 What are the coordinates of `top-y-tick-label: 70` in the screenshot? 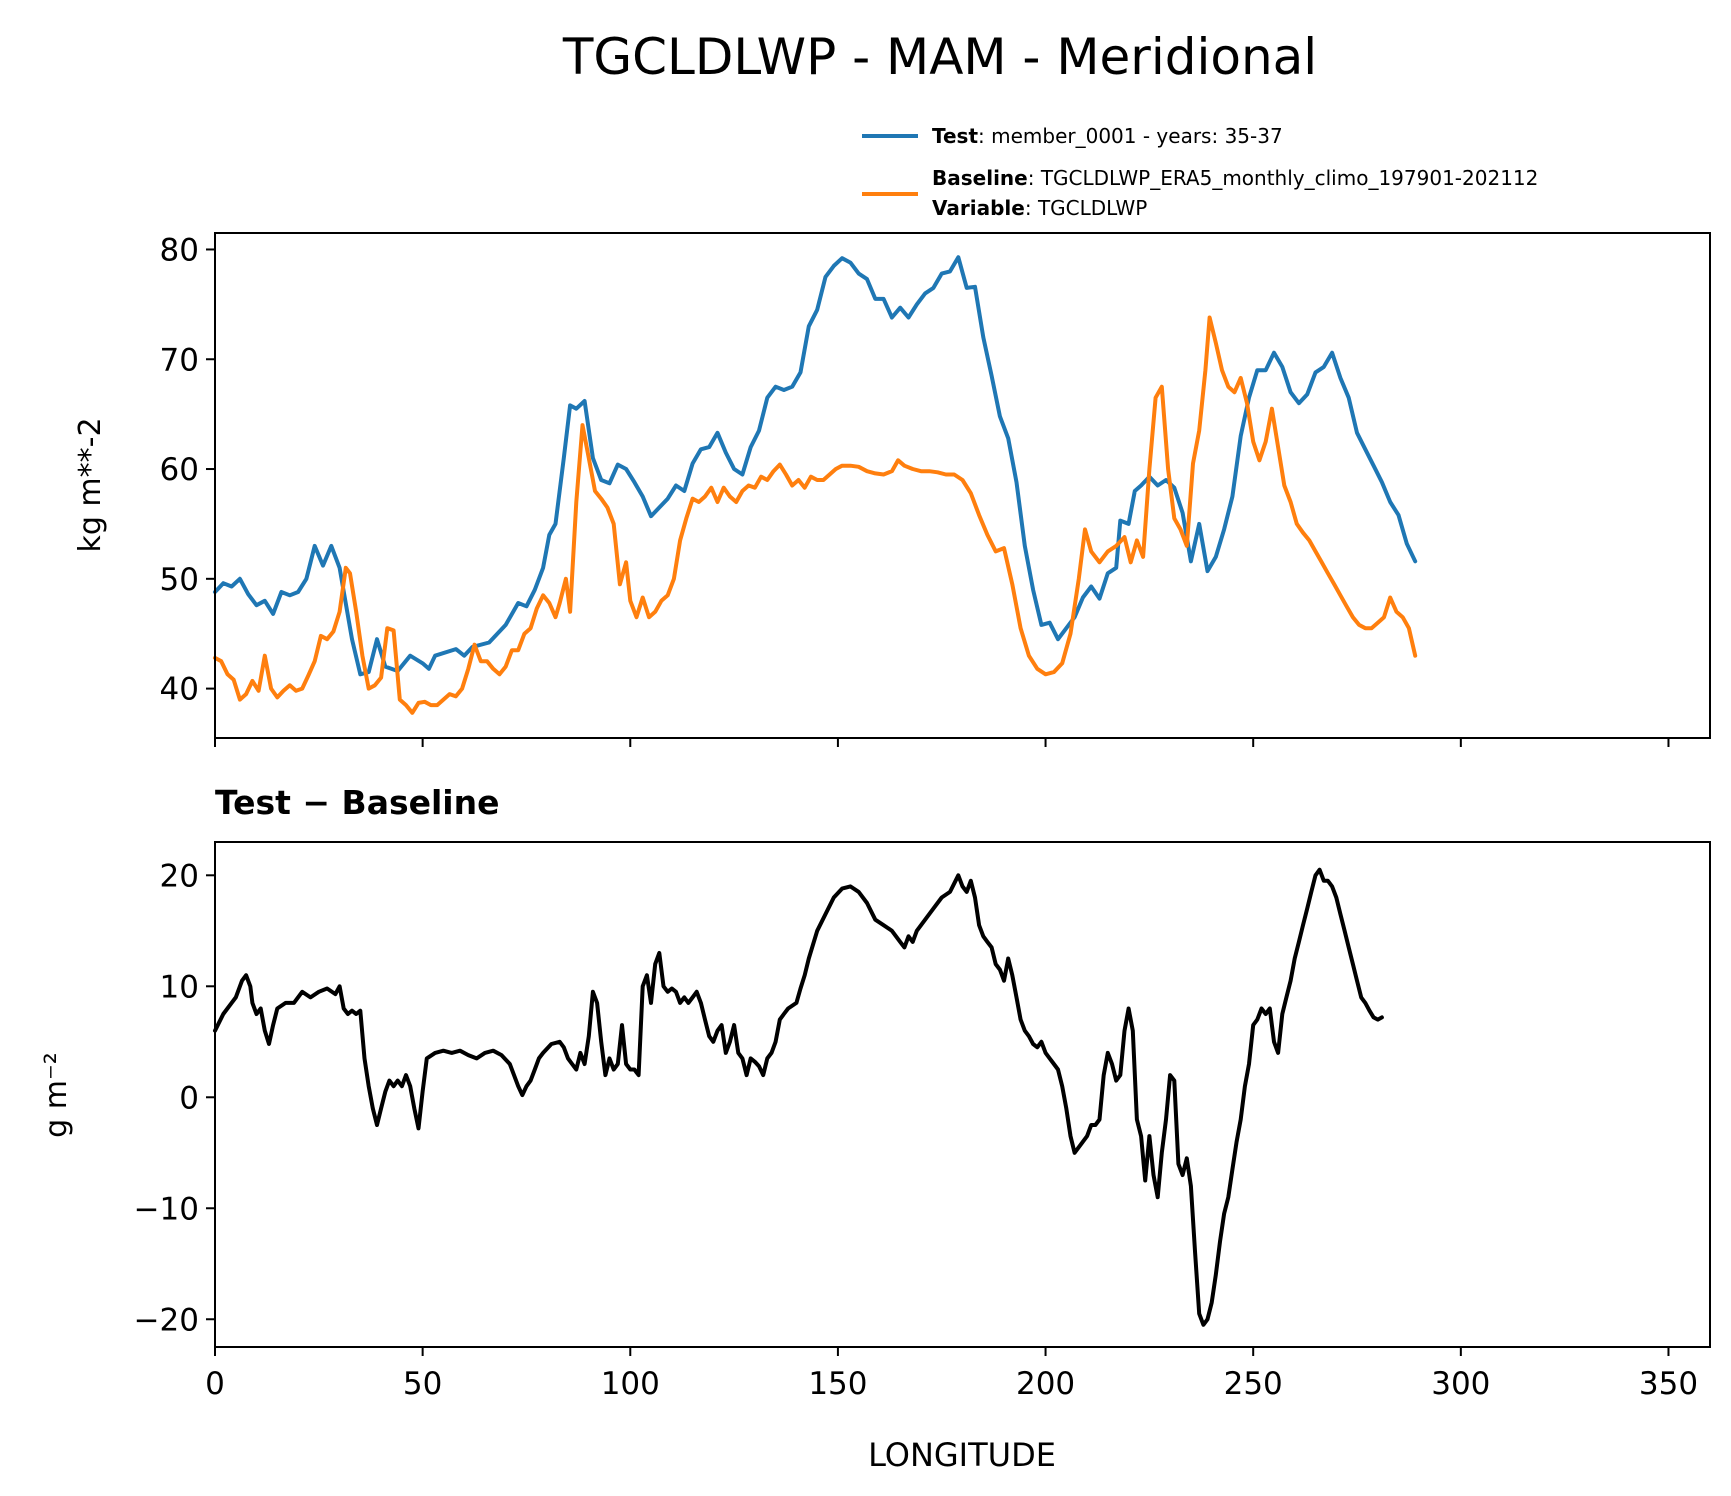 It's located at (179, 360).